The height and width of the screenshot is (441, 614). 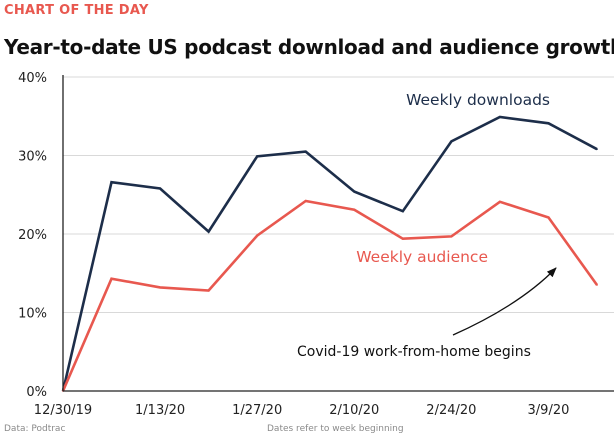 I want to click on kicker-label: CHART OF THE DAY, so click(x=76, y=10).